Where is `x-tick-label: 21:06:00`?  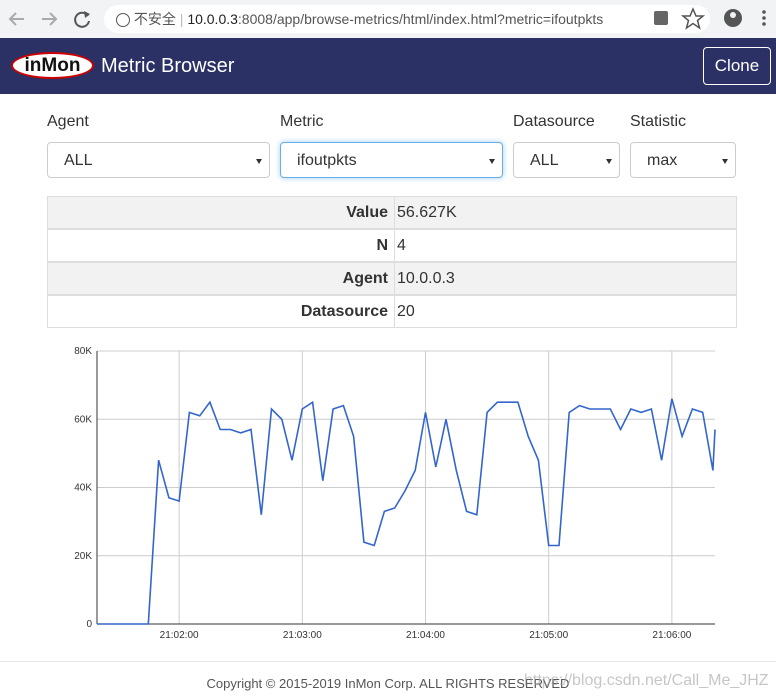 x-tick-label: 21:06:00 is located at coordinates (671, 635).